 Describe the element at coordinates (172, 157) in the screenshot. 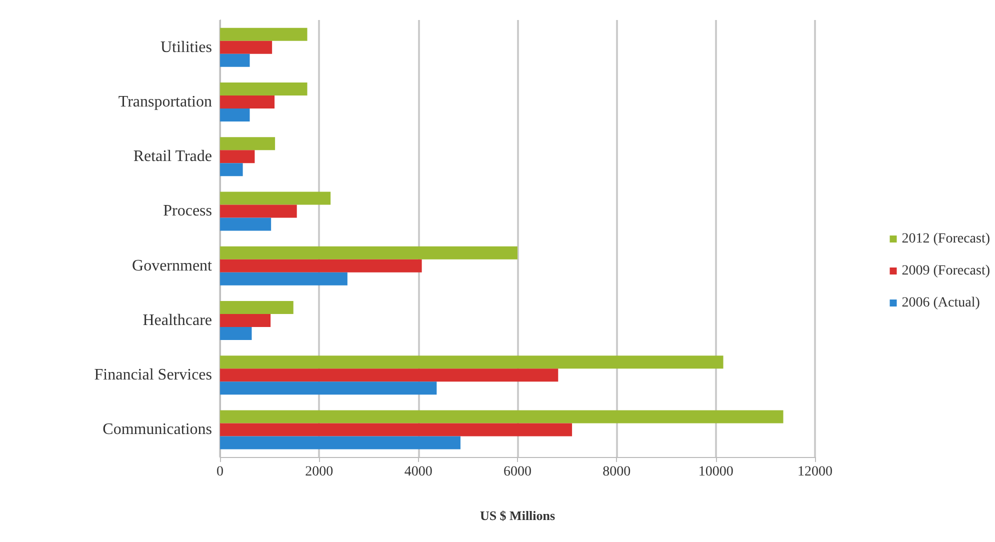

I see `y-tick-label: Retail Trade` at that location.